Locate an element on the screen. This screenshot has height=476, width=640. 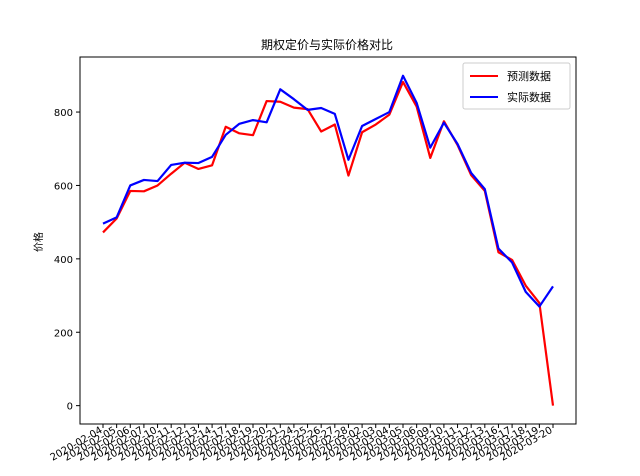
y-axis-ticks: 0 200 400 600 800 is located at coordinates (67, 260).